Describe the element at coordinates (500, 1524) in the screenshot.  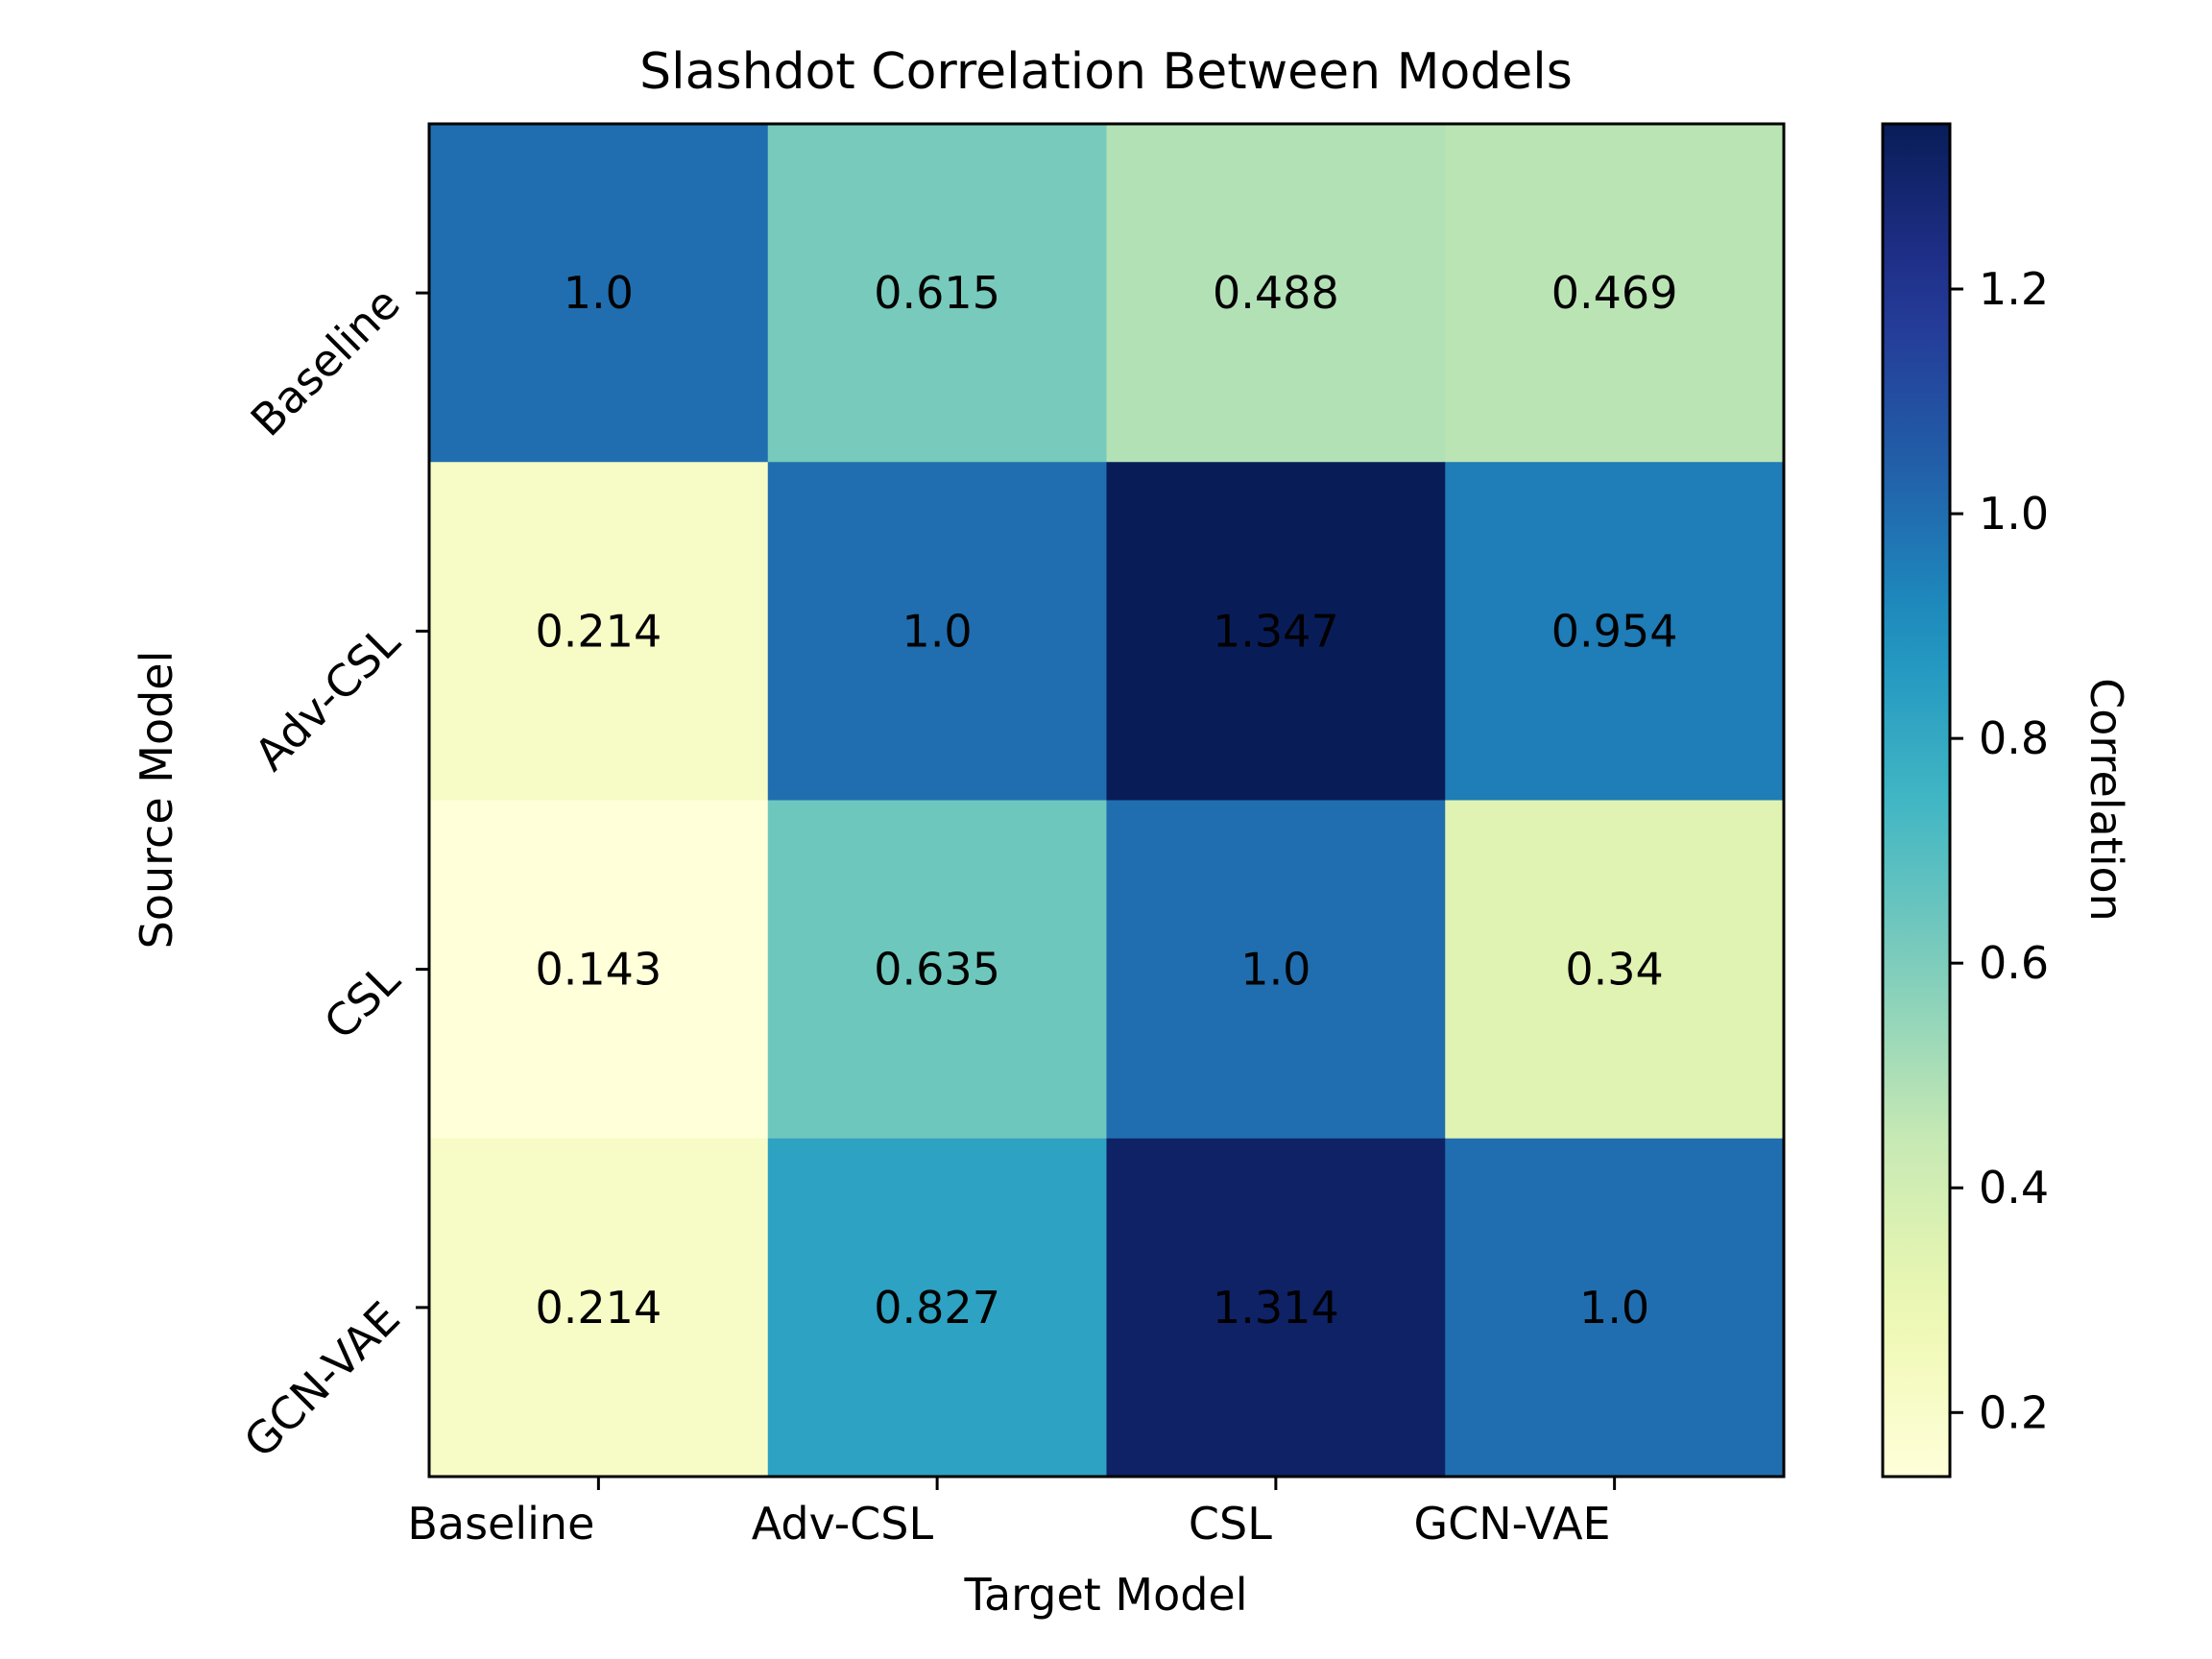
I see `x-tick-label: Baseline` at that location.